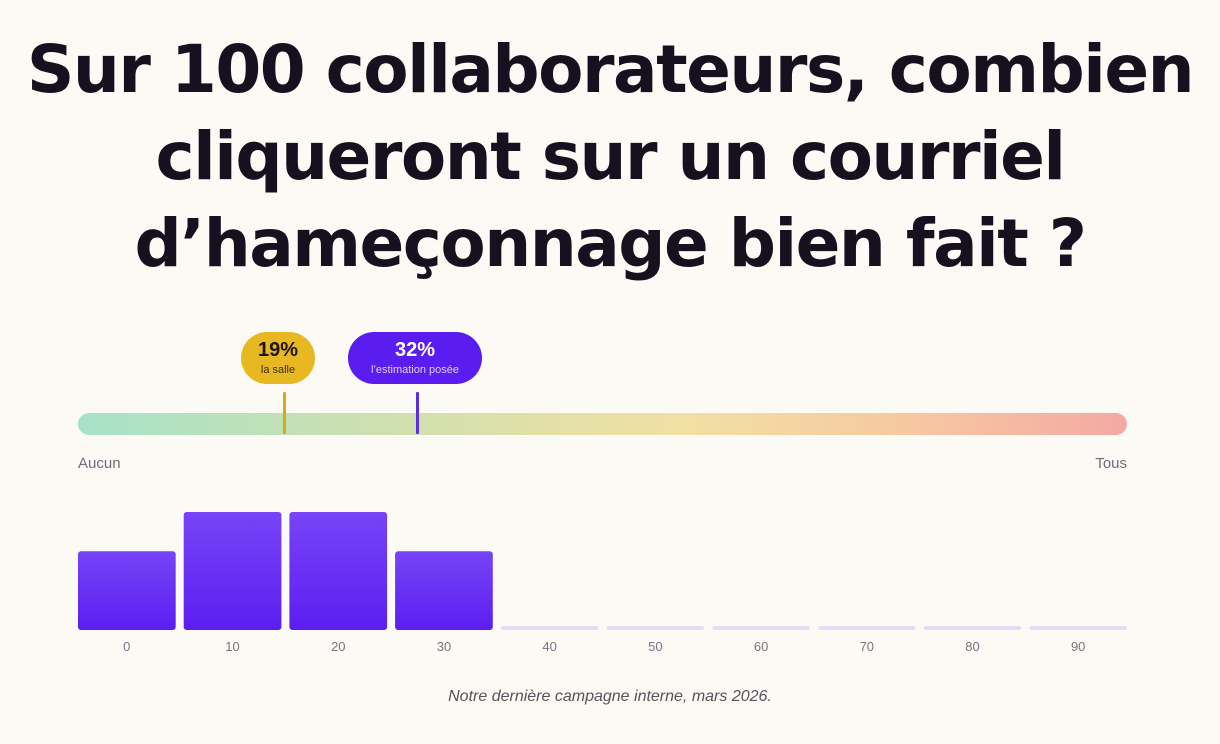  Describe the element at coordinates (761, 646) in the screenshot. I see `histogram-tick-label: 60` at that location.